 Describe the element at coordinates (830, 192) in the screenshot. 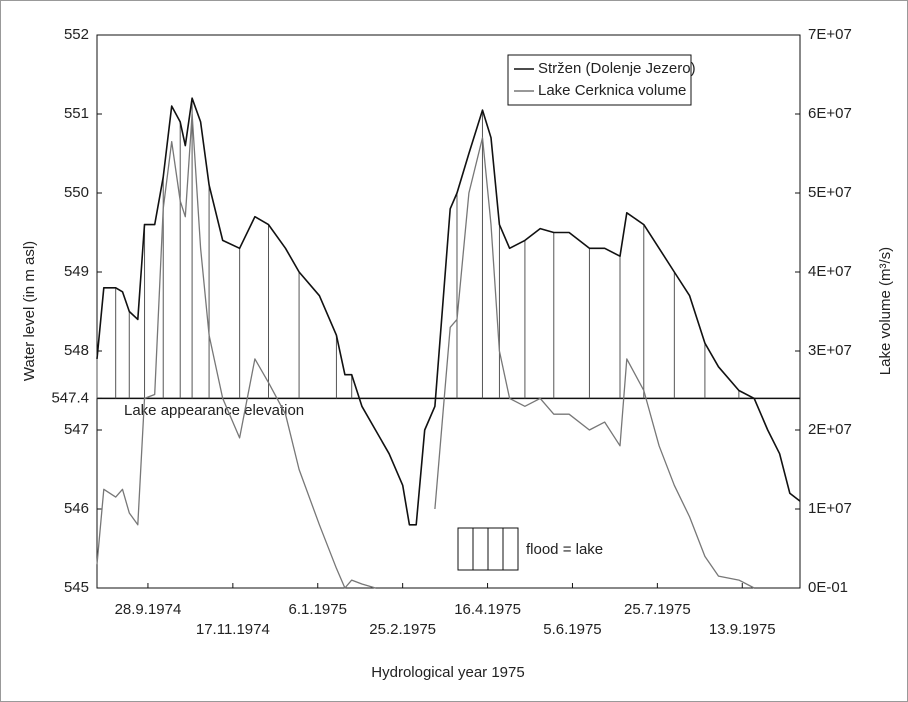

I see `y2-tick-label: 5E+07` at that location.